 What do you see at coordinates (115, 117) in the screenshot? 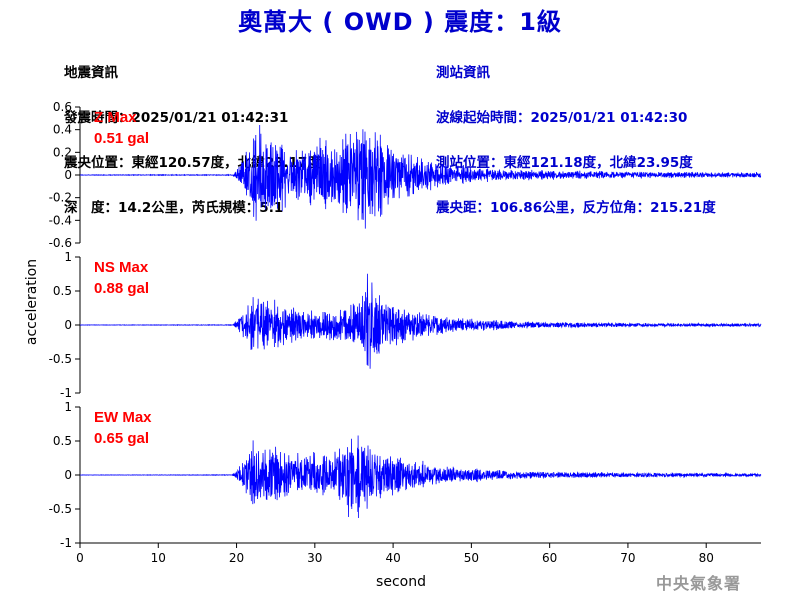
I see `max-label-z: Z Max` at bounding box center [115, 117].